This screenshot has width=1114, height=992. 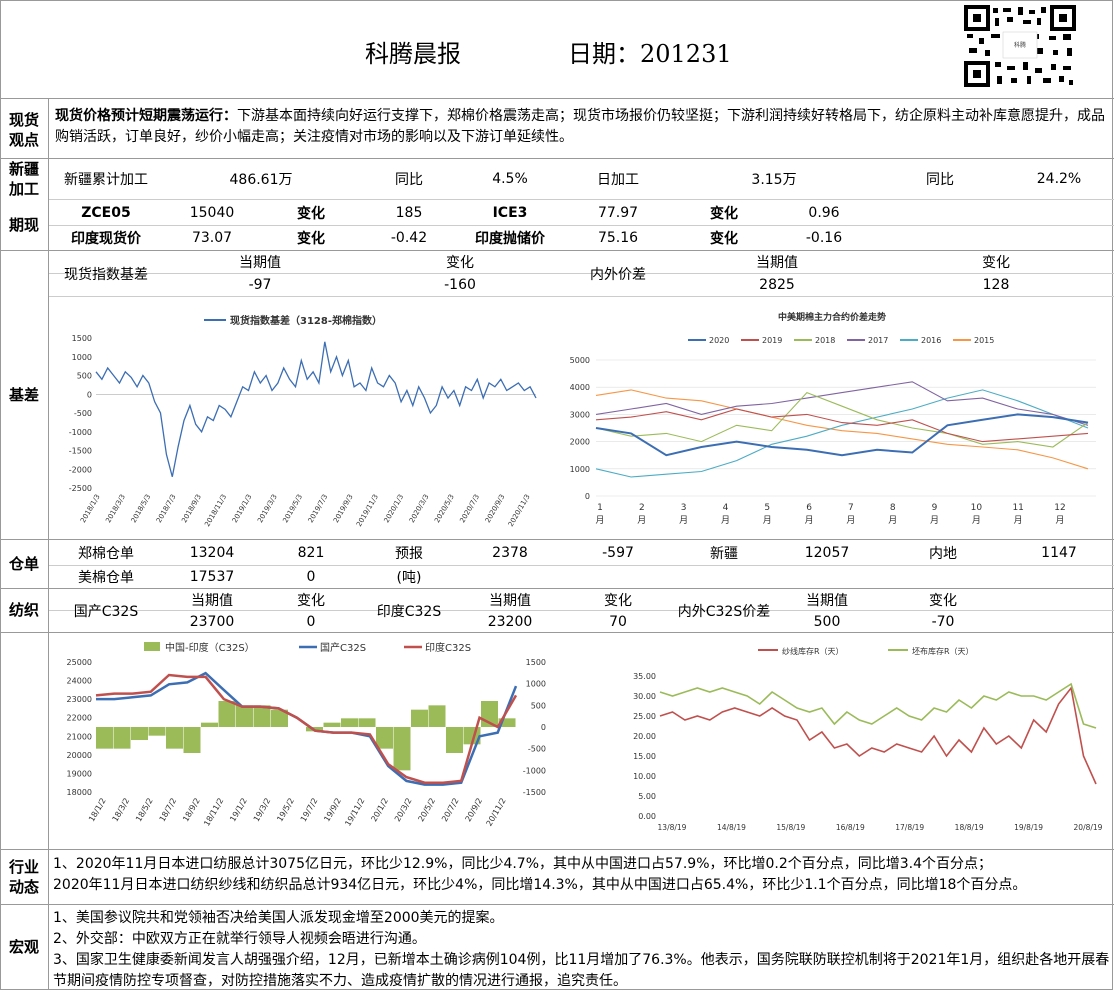 What do you see at coordinates (827, 621) in the screenshot?
I see `c32s-spread-cur: 500` at bounding box center [827, 621].